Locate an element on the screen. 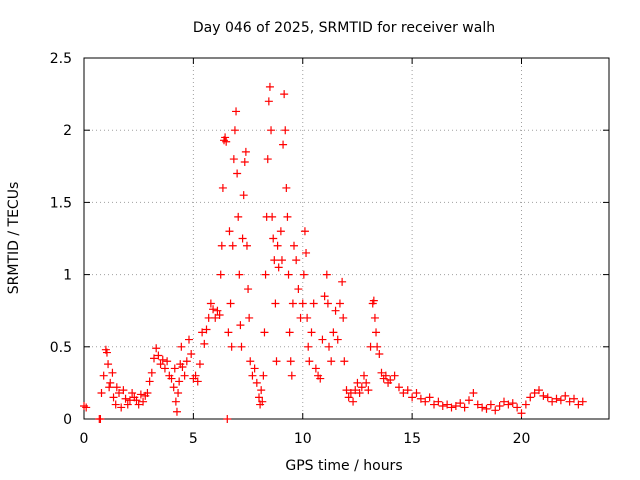 Image resolution: width=640 pixels, height=480 pixels. y-axis-title: SRMTID / TECUs is located at coordinates (14, 238).